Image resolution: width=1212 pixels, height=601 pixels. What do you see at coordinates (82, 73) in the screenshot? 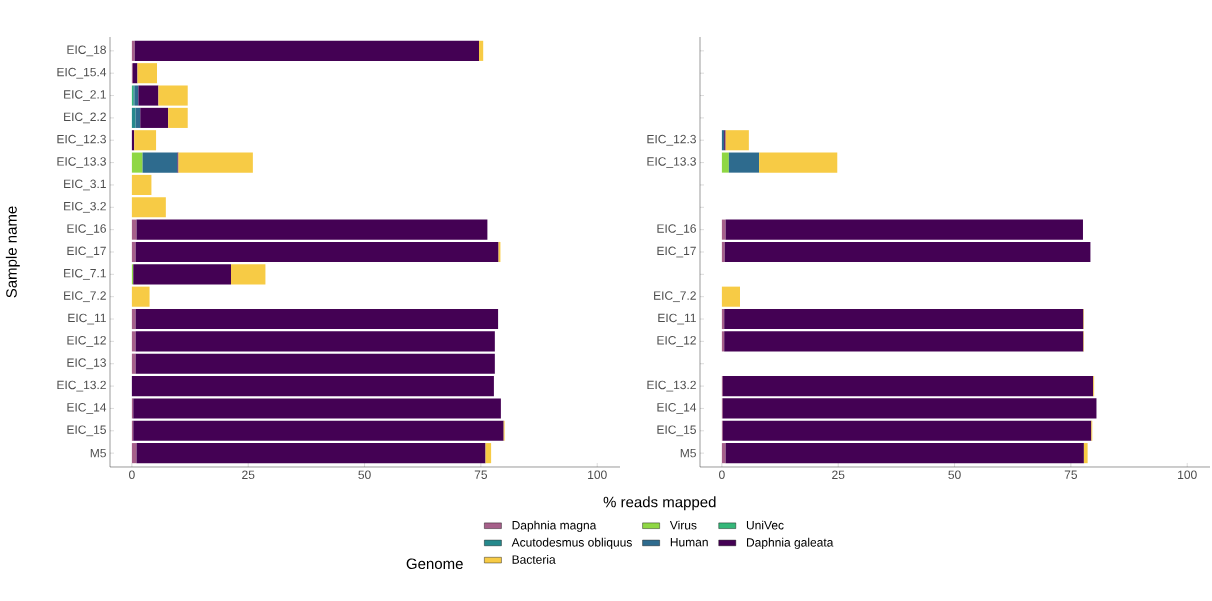
I see `y-tick-label: EIC_15.4` at bounding box center [82, 73].